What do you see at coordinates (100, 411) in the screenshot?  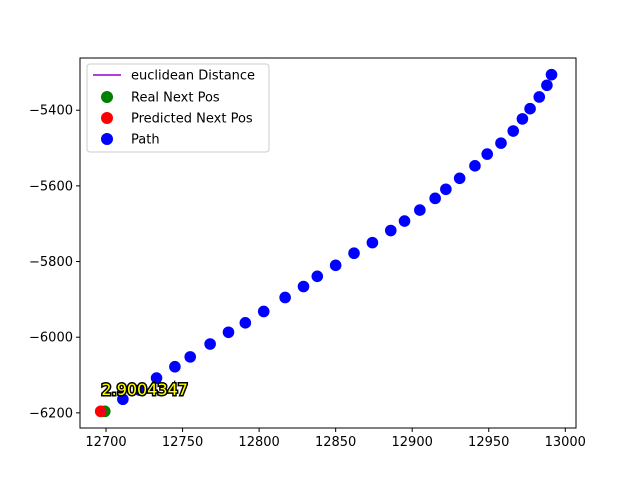 I see `predicted-next-pos-point` at bounding box center [100, 411].